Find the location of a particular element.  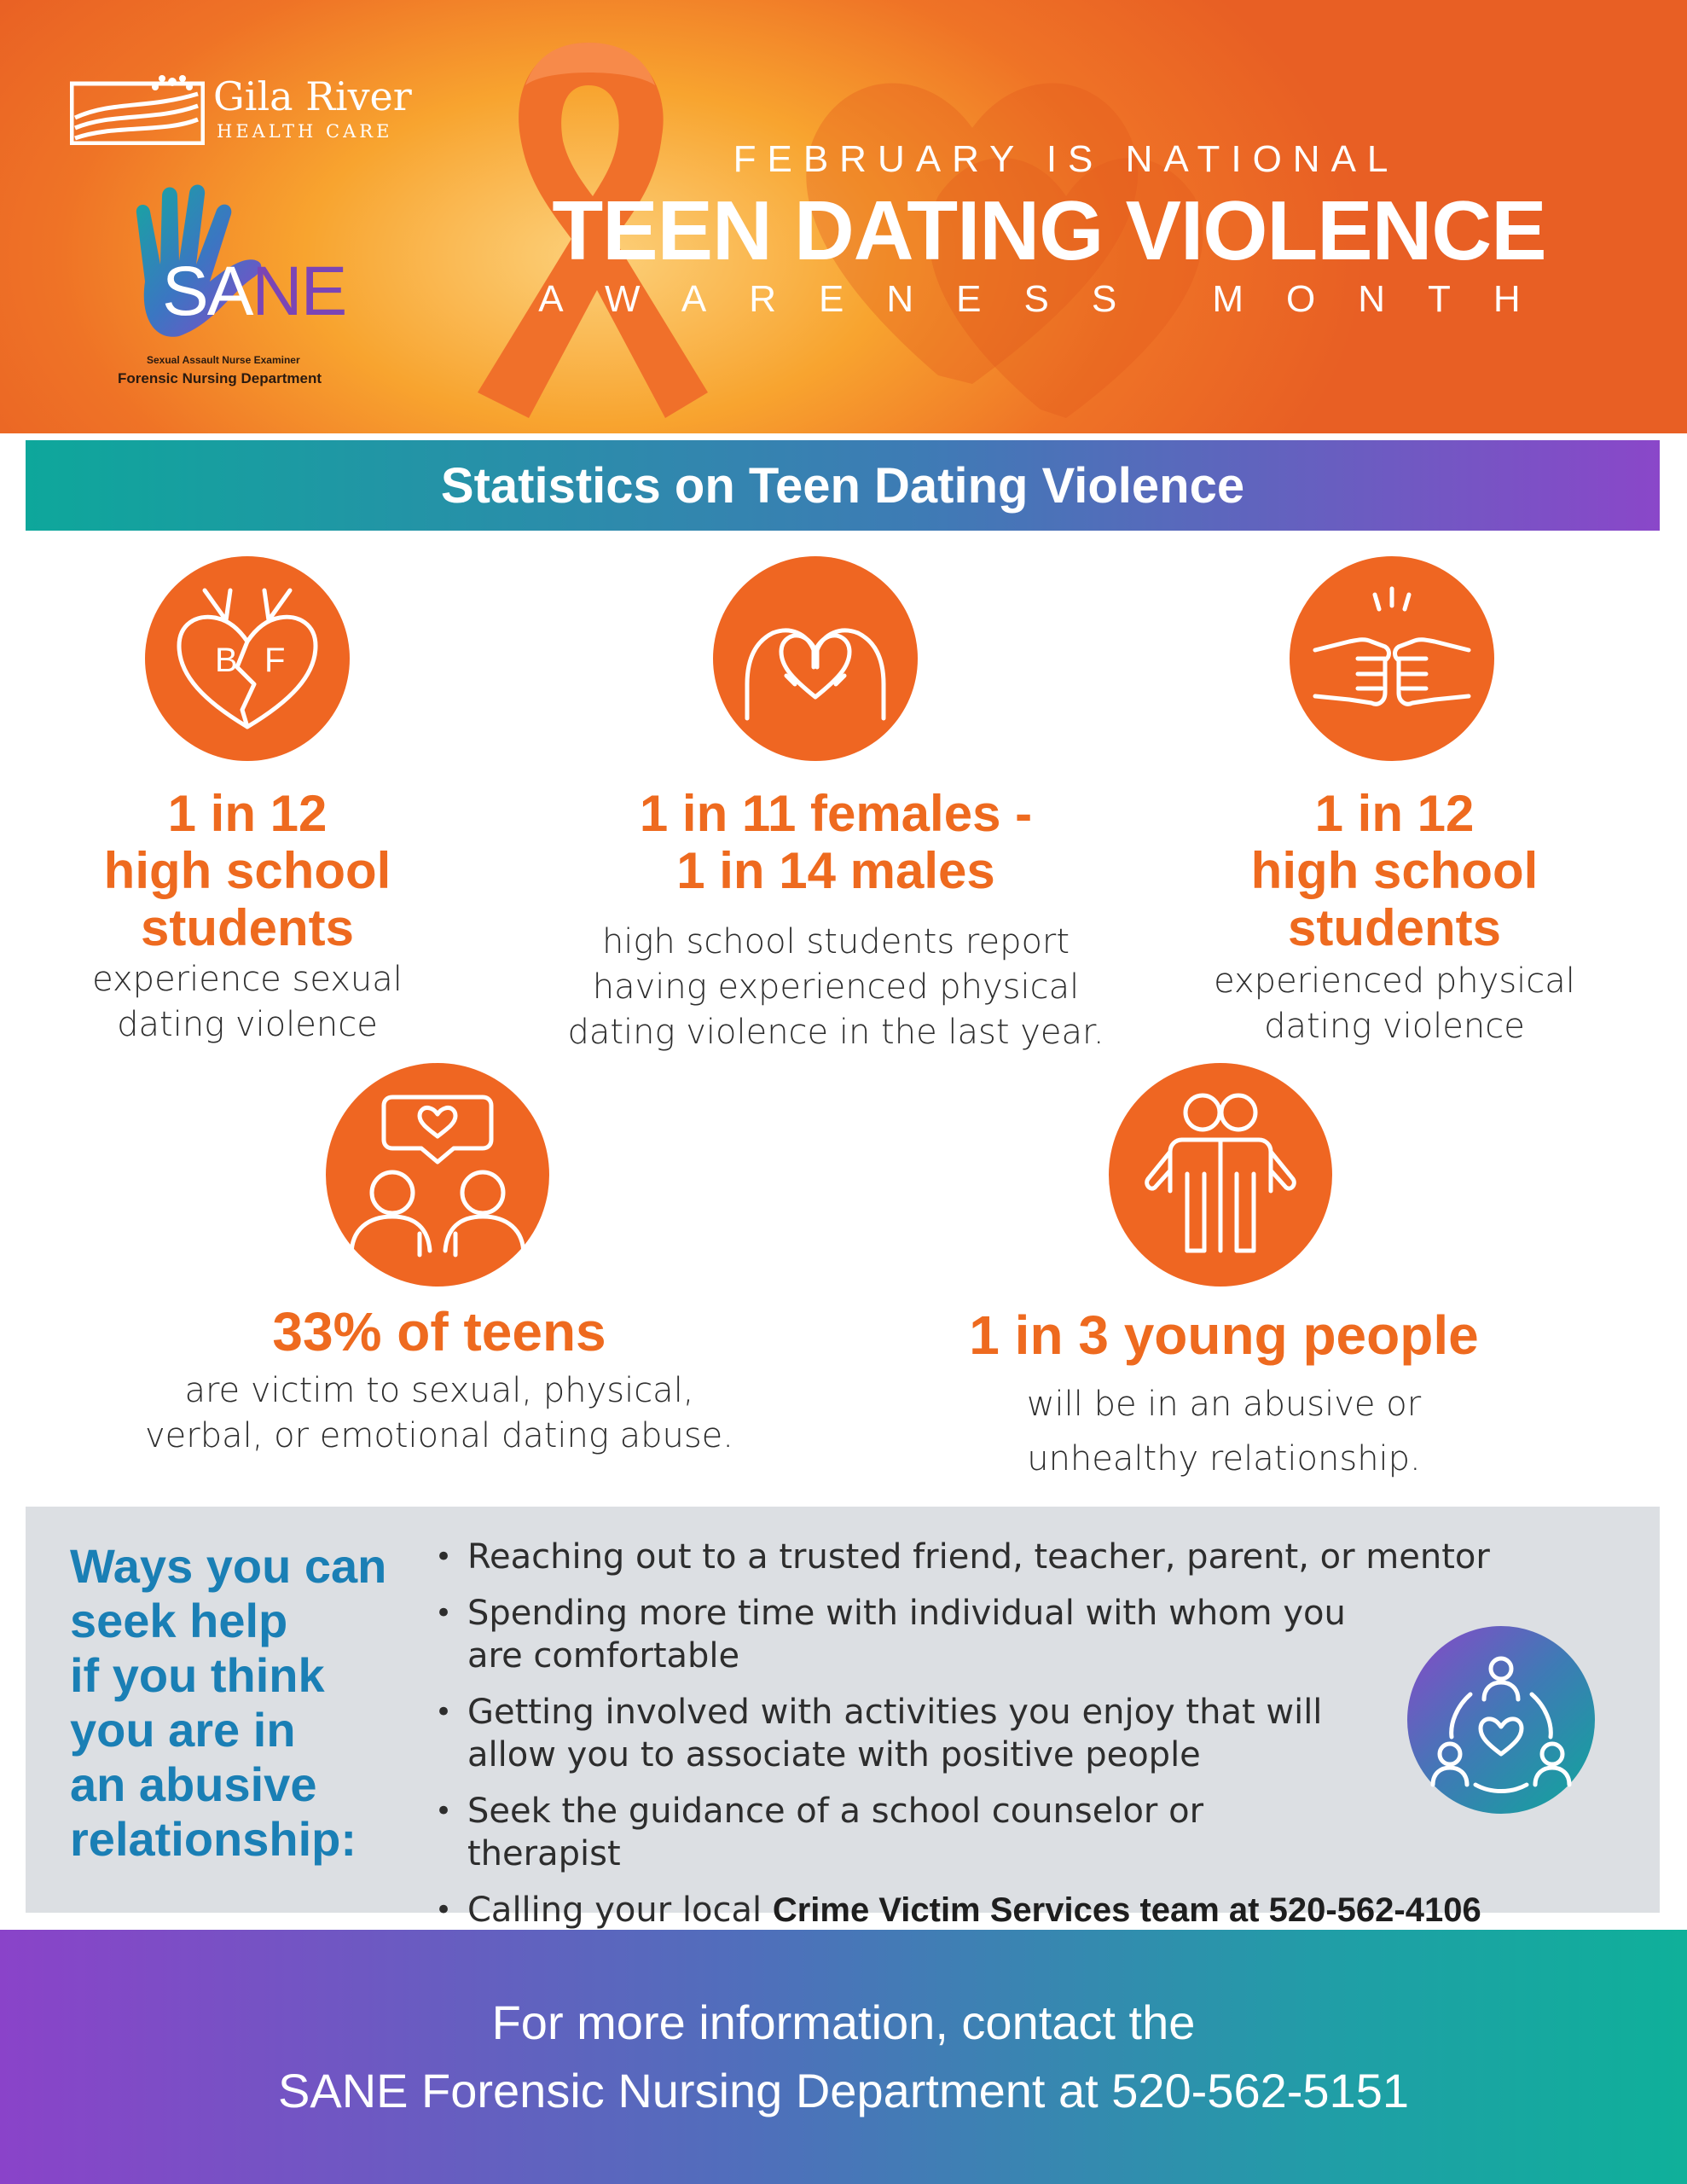

stat-5-icon-circle is located at coordinates (1221, 1175).